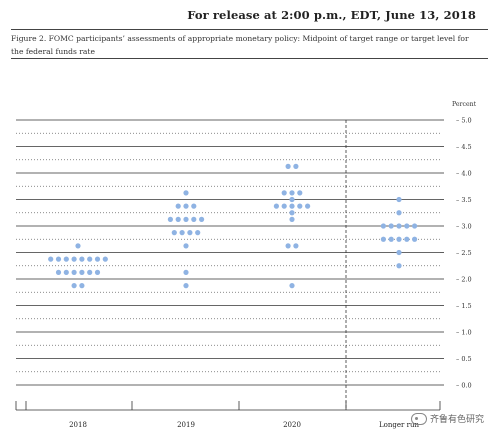 The height and width of the screenshot is (435, 500). What do you see at coordinates (464, 174) in the screenshot?
I see `y-tick-label: – 4.0` at bounding box center [464, 174].